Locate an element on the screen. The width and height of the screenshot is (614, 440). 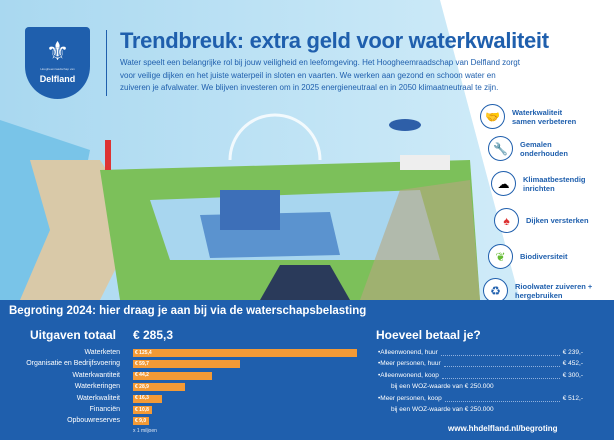
bar-label: Financiën is located at coordinates (104, 409).